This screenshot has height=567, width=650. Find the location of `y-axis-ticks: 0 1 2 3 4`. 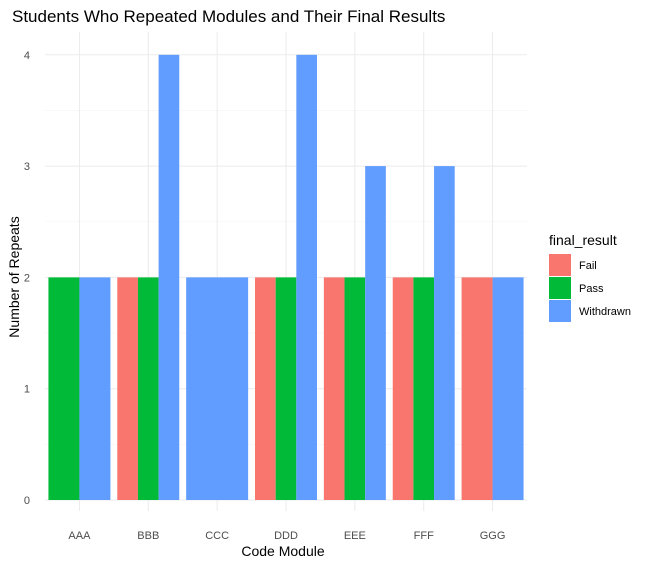

y-axis-ticks: 0 1 2 3 4 is located at coordinates (27, 278).